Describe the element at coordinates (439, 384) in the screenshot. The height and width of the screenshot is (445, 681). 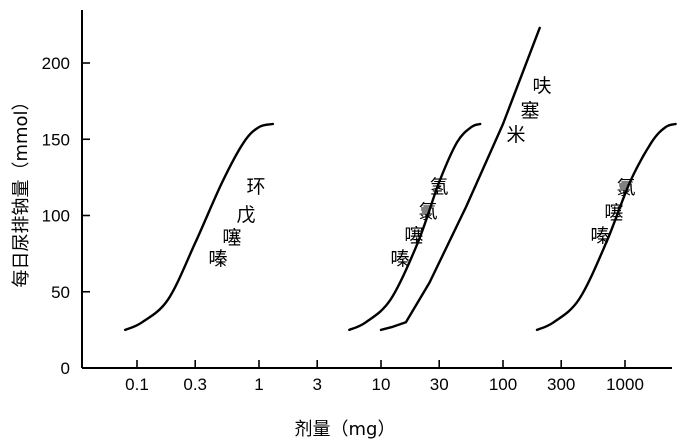
I see `x-tick-label: 30` at that location.